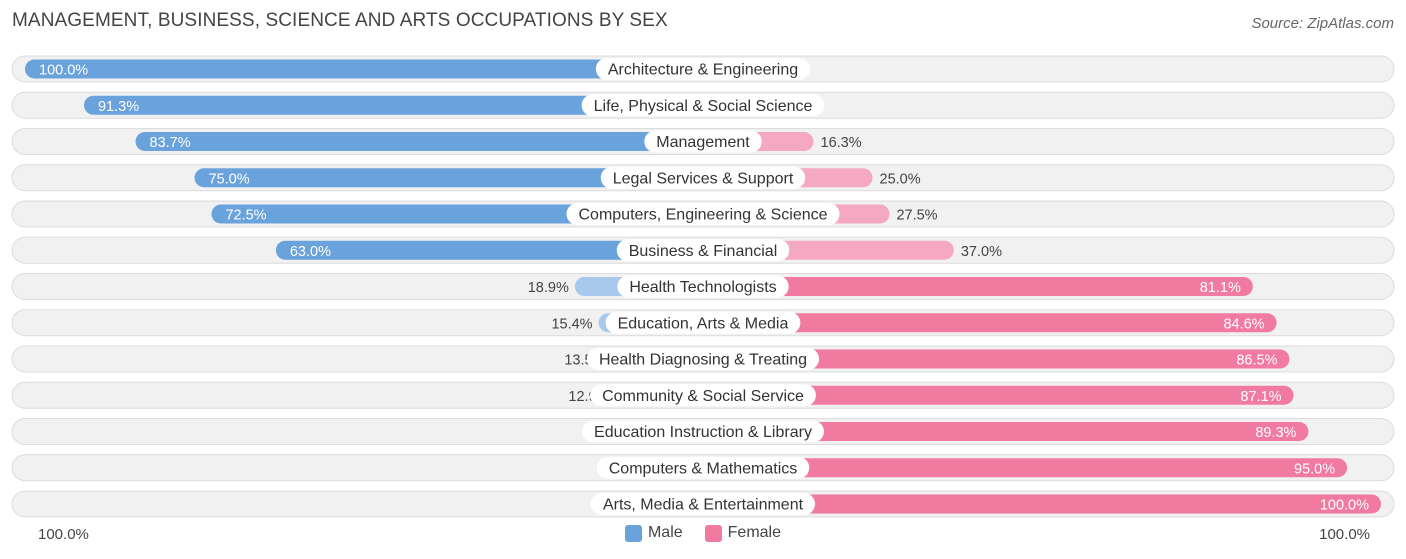  I want to click on male-value-label: 15.4%, so click(571, 324).